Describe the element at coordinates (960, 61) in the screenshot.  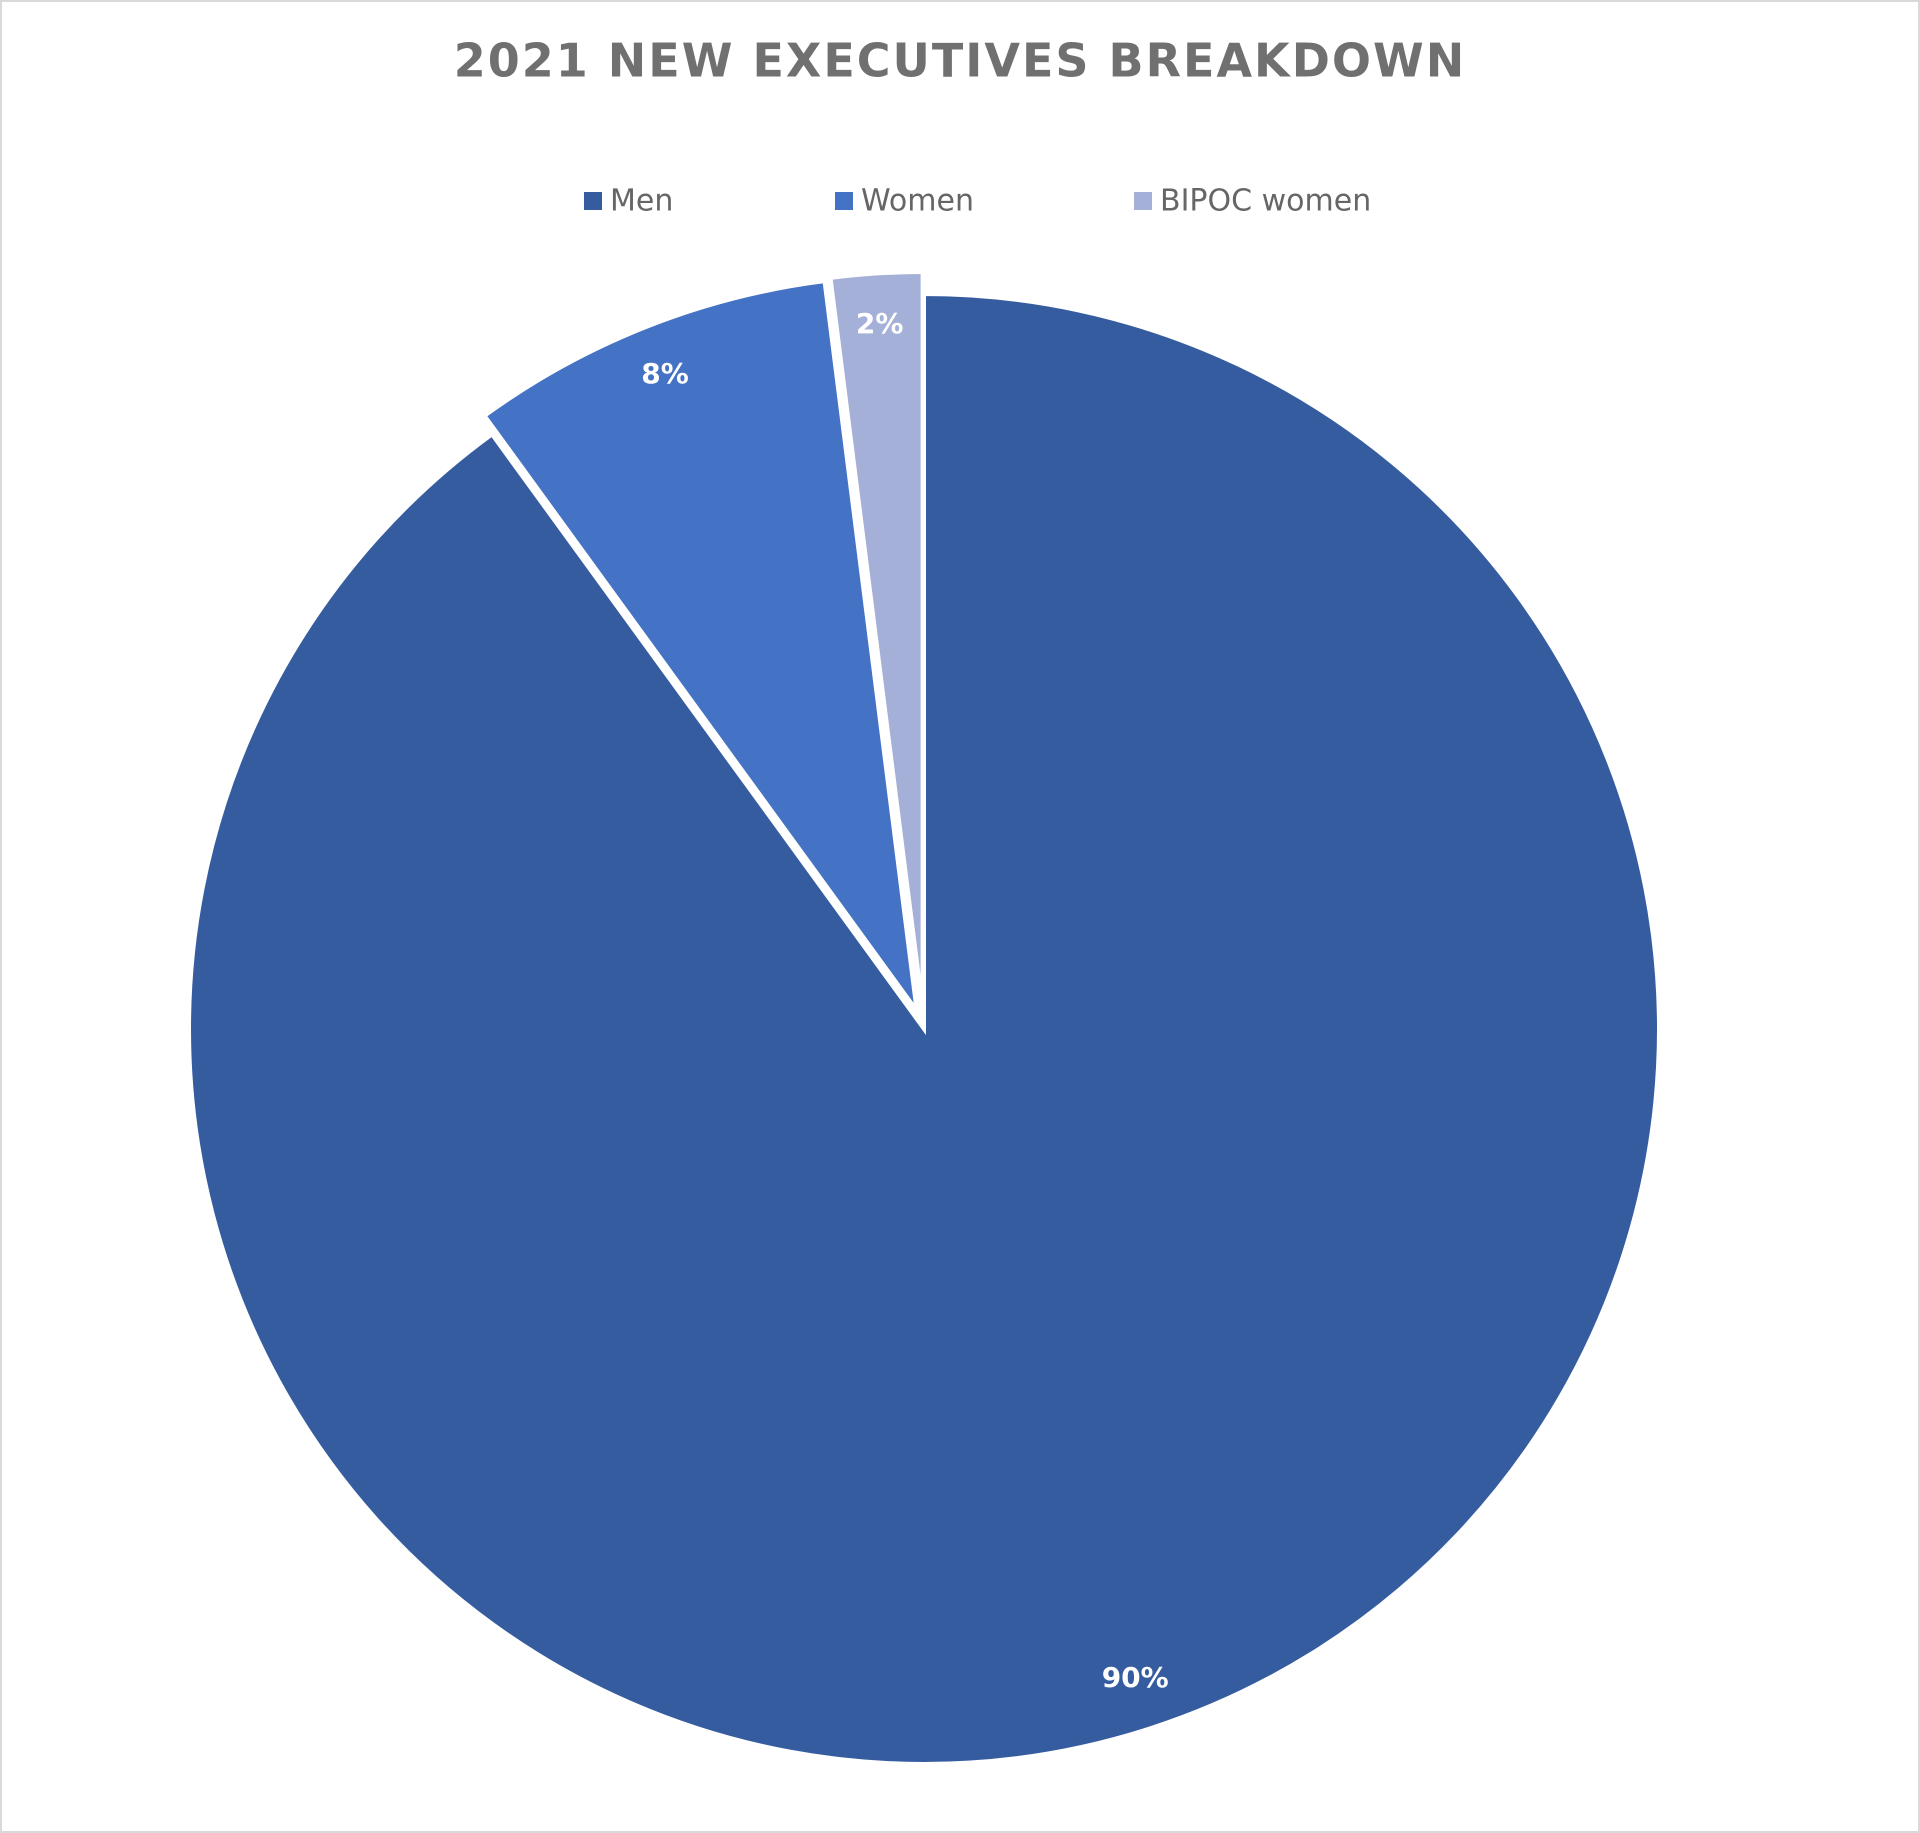
I see `chart-title: 2021 NEW EXECUTIVES BREAKDOWN` at that location.